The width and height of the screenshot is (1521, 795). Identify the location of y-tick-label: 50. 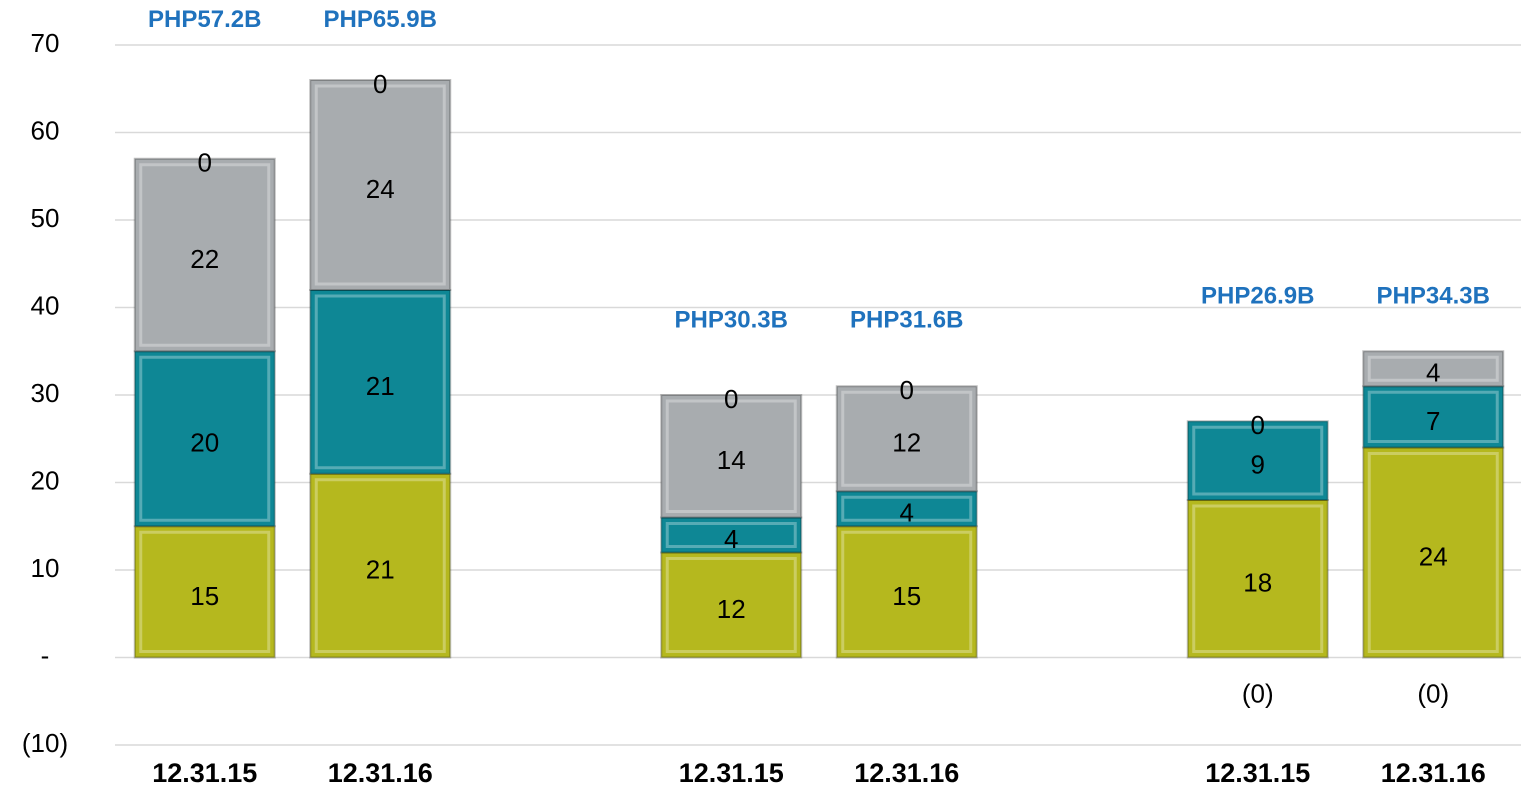
(45, 218).